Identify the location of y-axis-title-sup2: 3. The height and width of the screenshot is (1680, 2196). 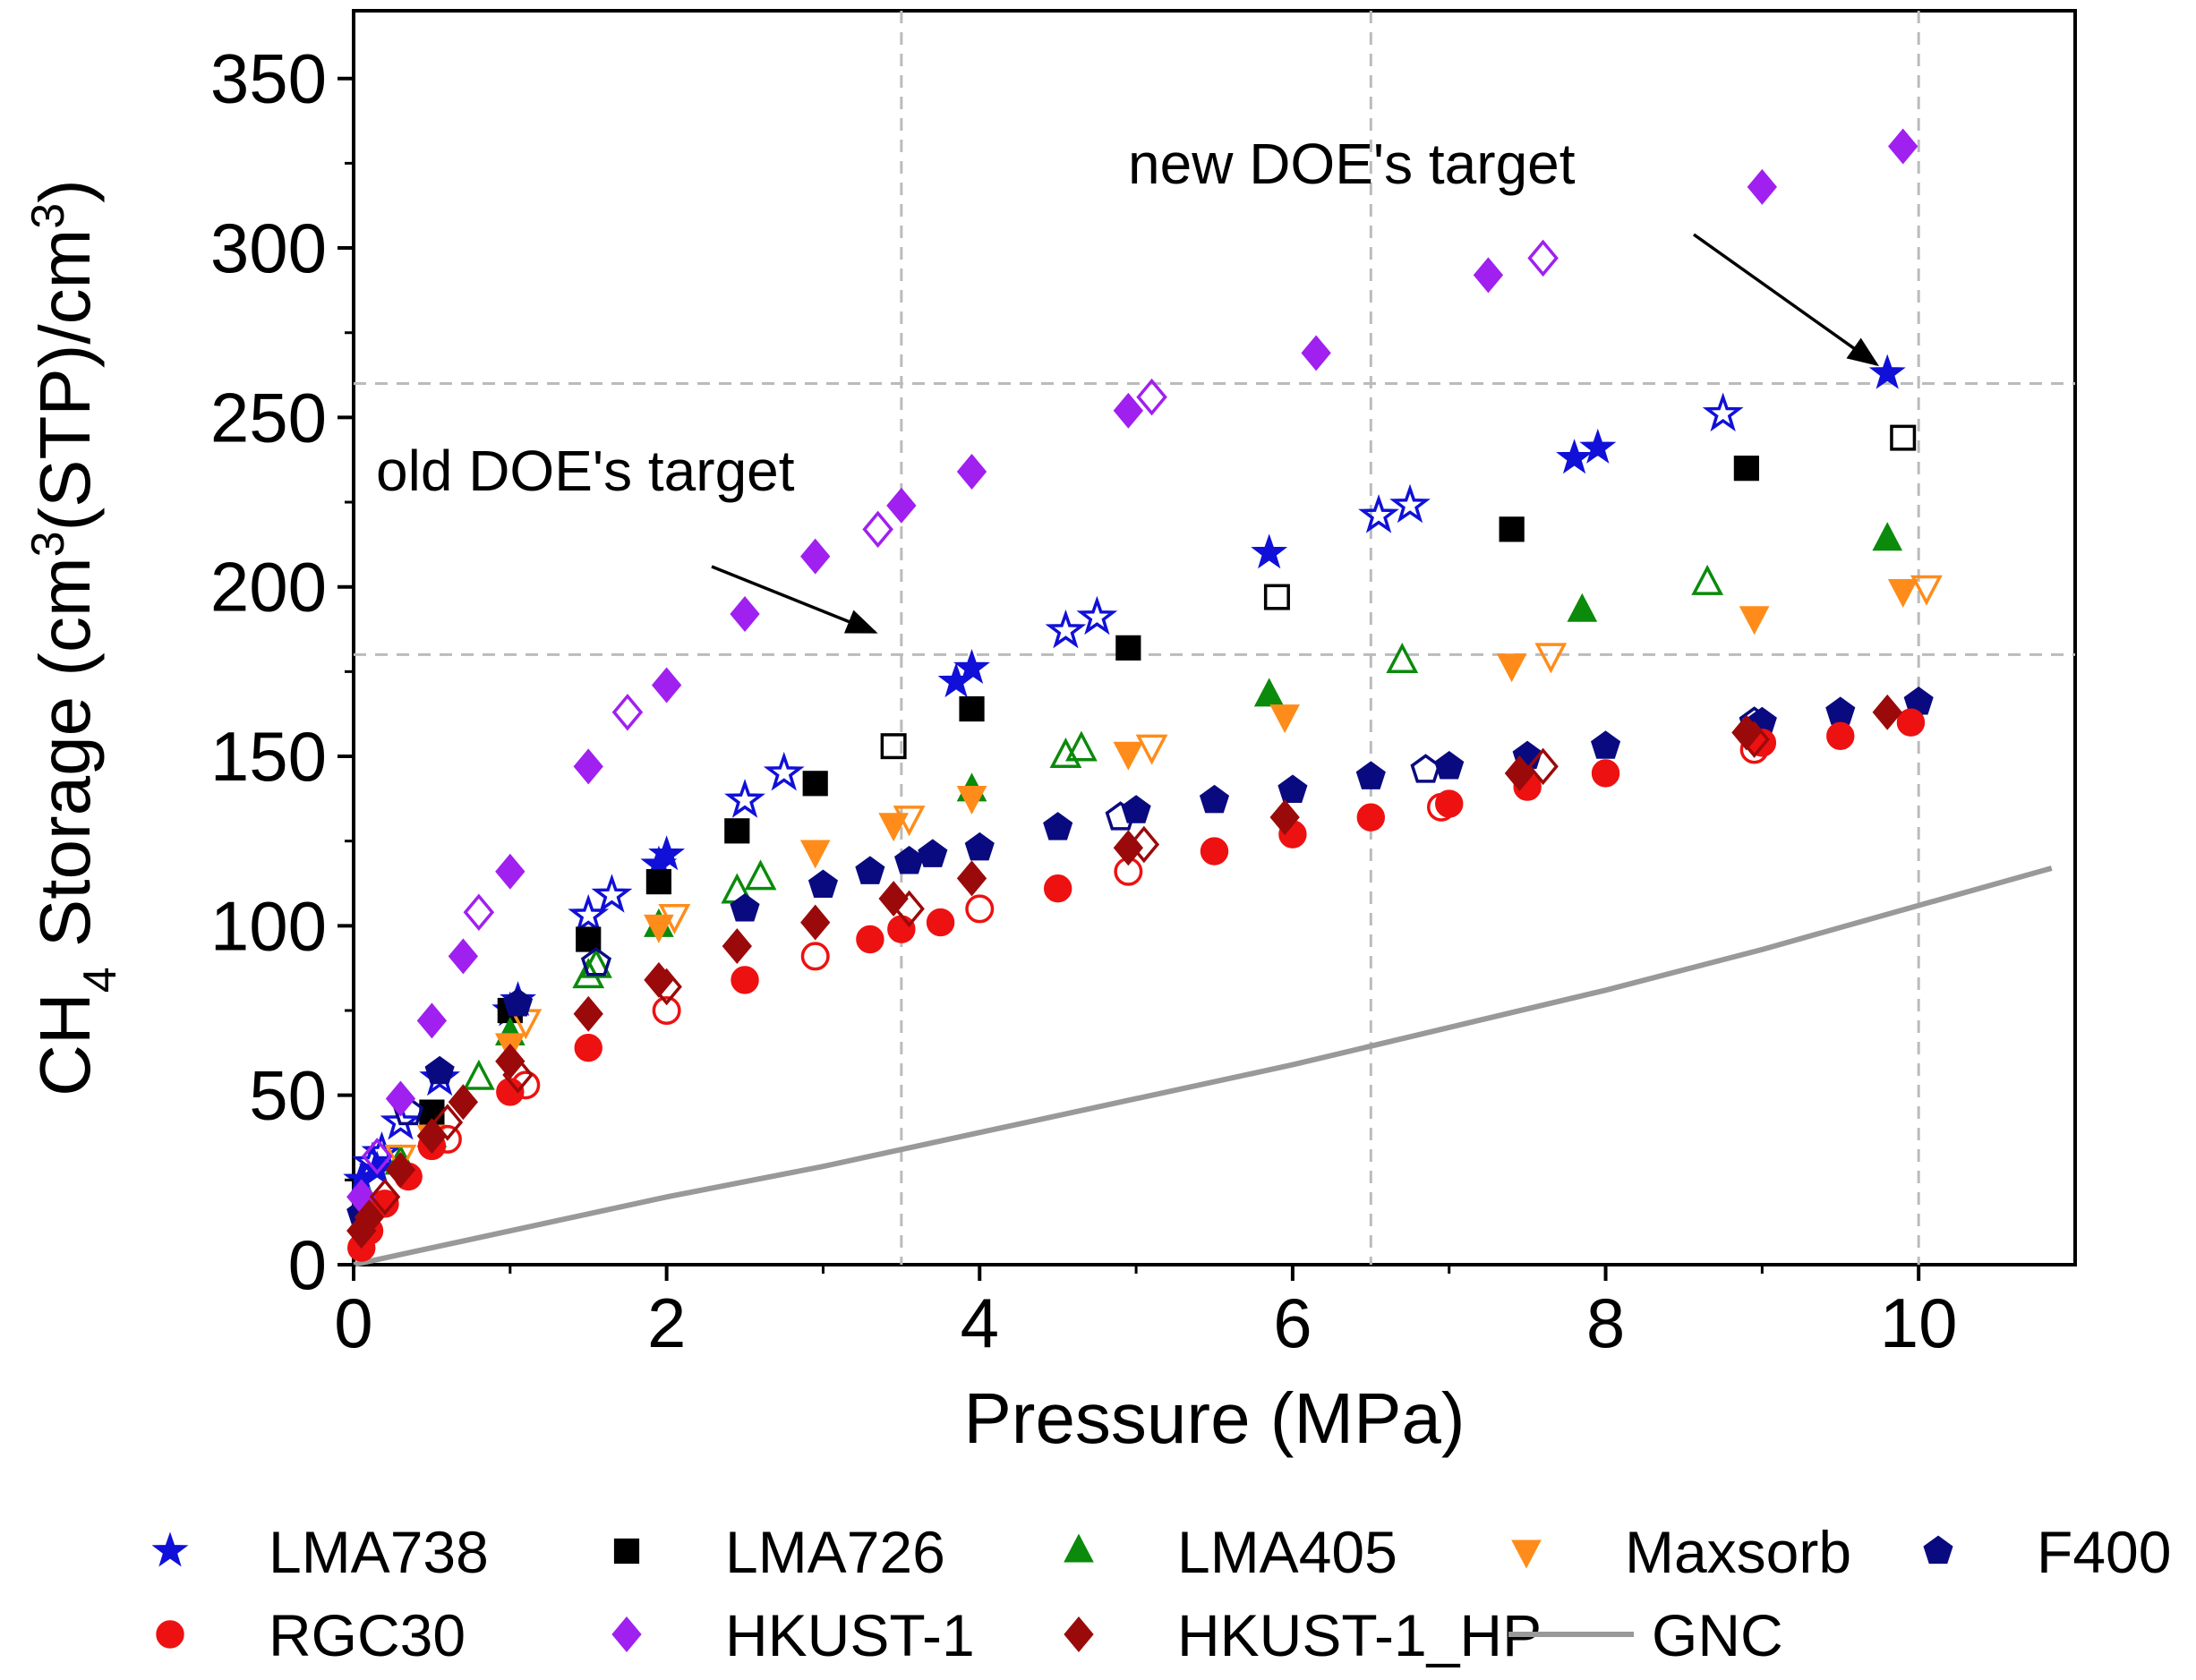
(48, 216).